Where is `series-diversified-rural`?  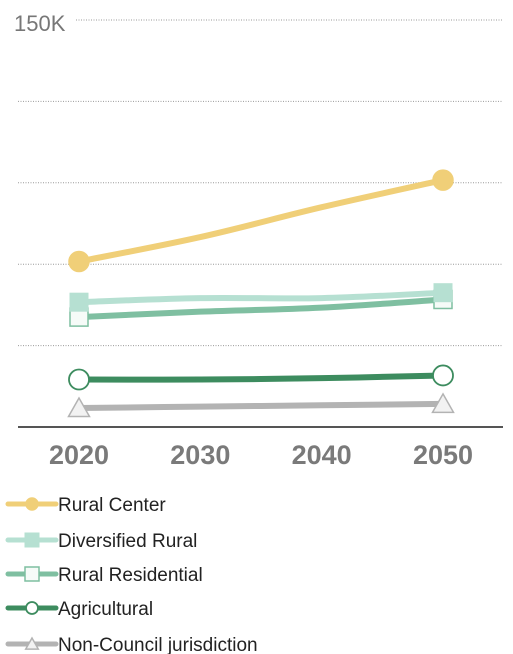 series-diversified-rural is located at coordinates (261, 297).